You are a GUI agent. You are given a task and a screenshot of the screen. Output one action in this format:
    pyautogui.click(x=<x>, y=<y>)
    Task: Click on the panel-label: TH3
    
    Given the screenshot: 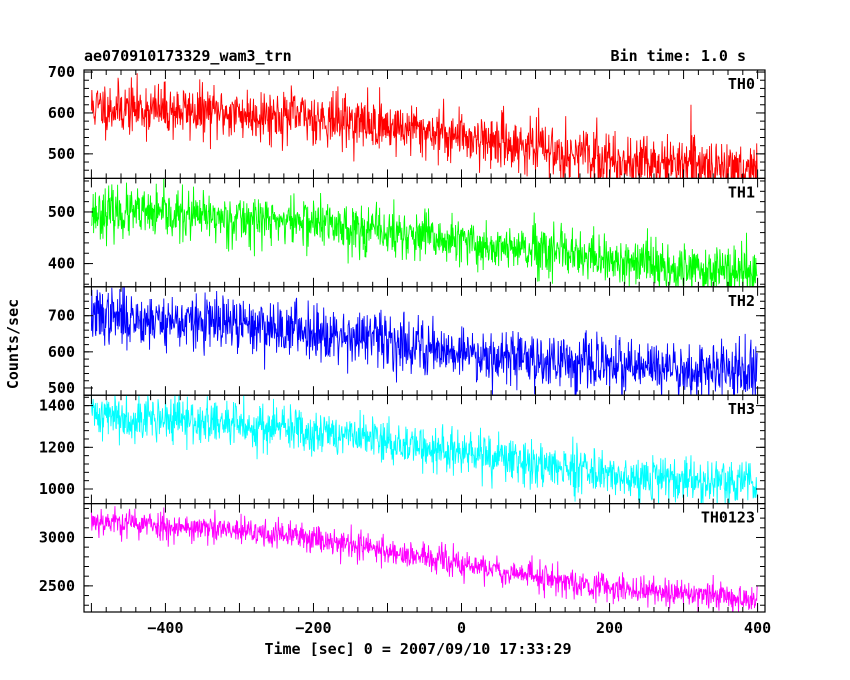 What is the action you would take?
    pyautogui.click(x=741, y=409)
    